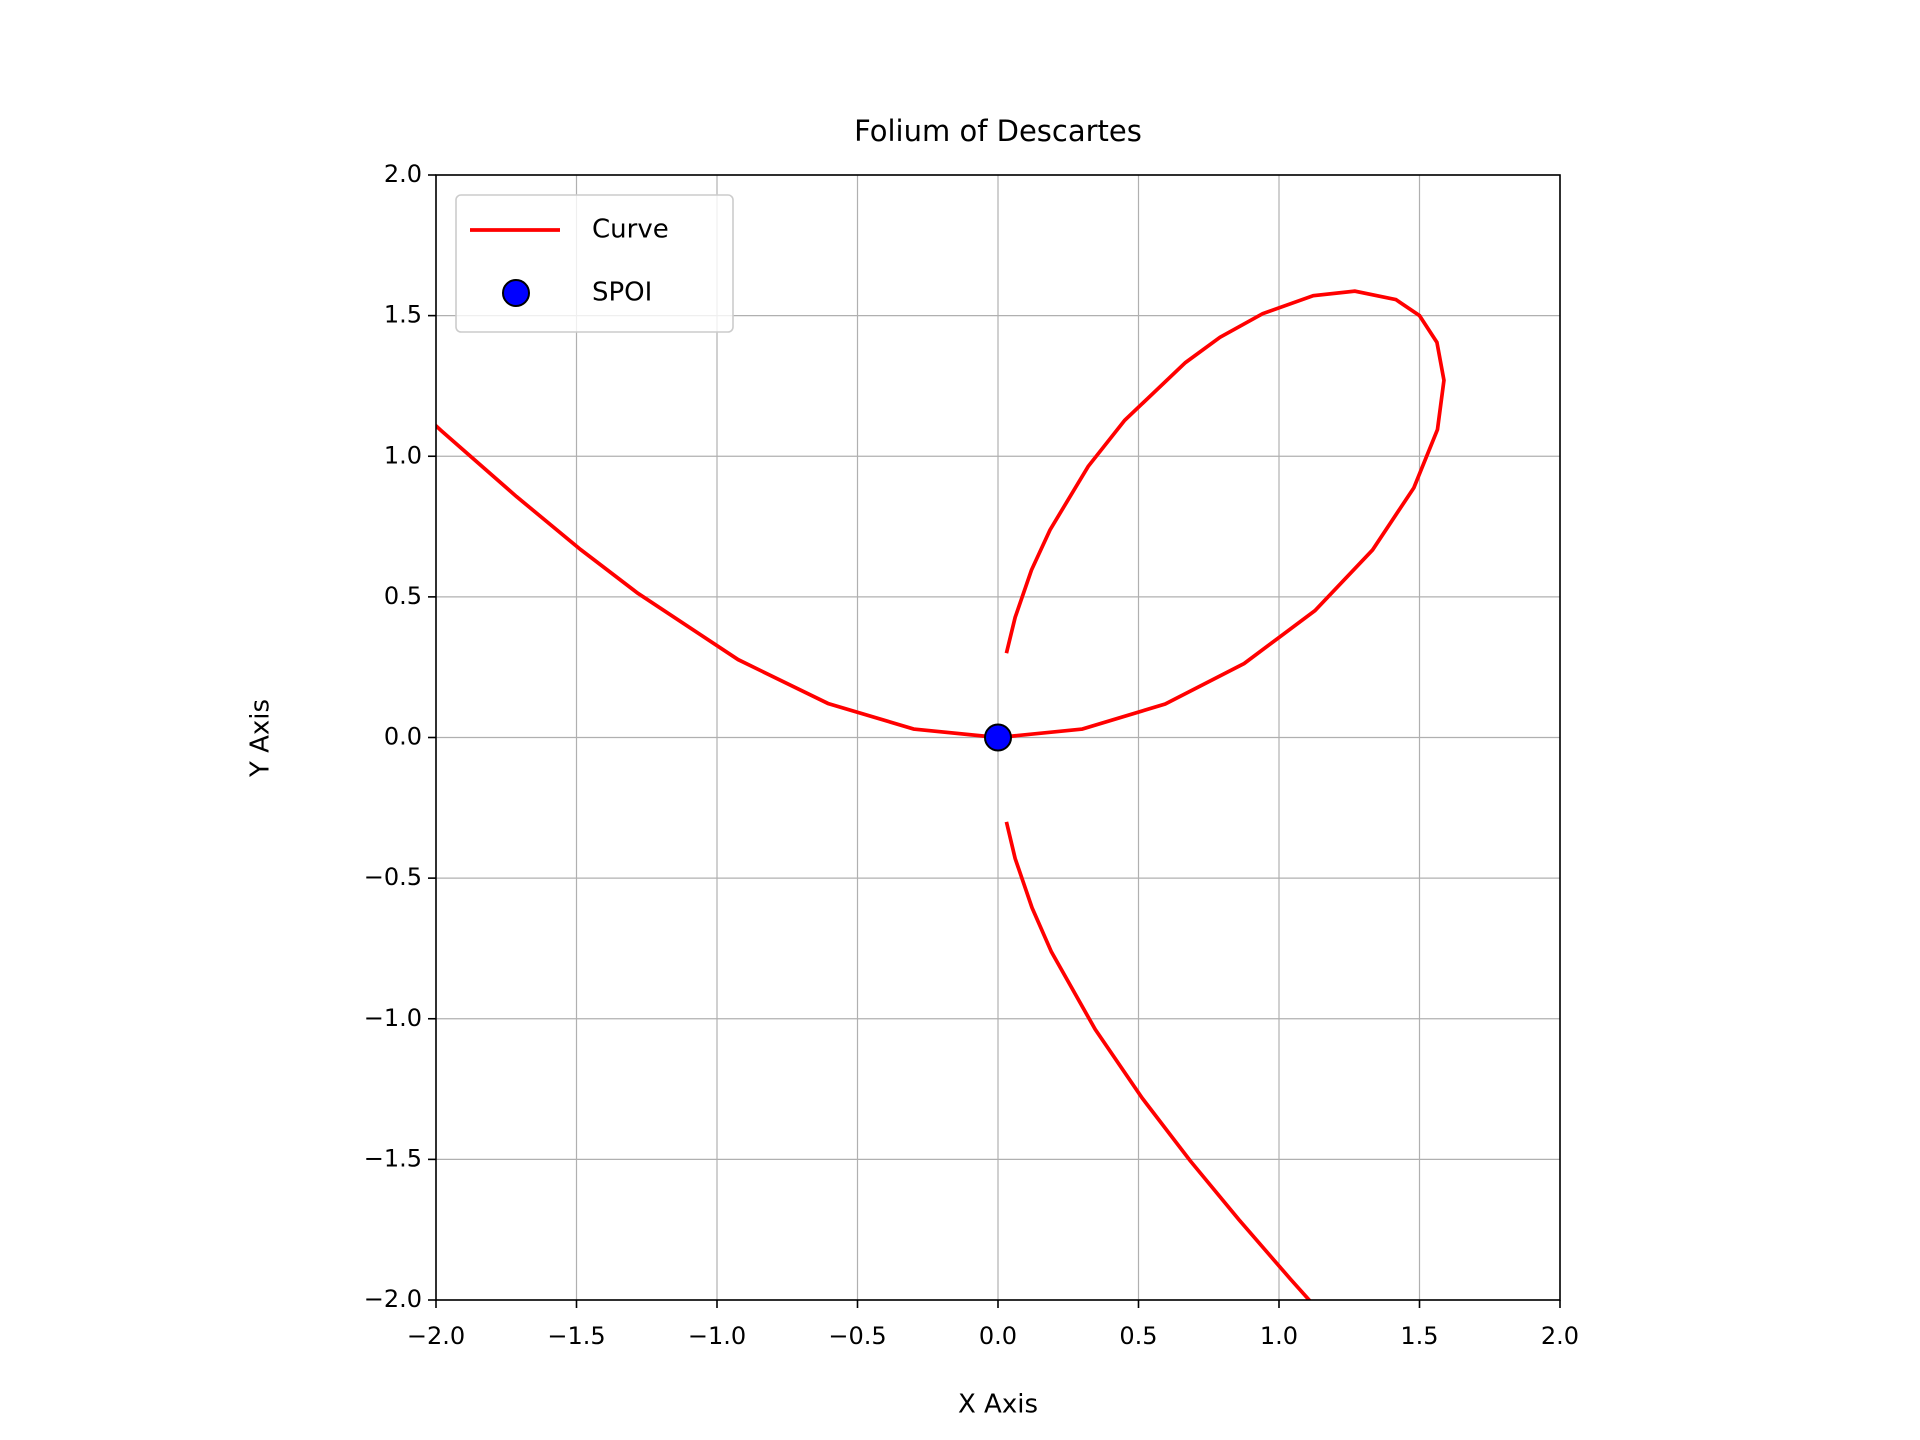 This screenshot has width=1920, height=1440. What do you see at coordinates (998, 1405) in the screenshot?
I see `x-axis-label: X Axis` at bounding box center [998, 1405].